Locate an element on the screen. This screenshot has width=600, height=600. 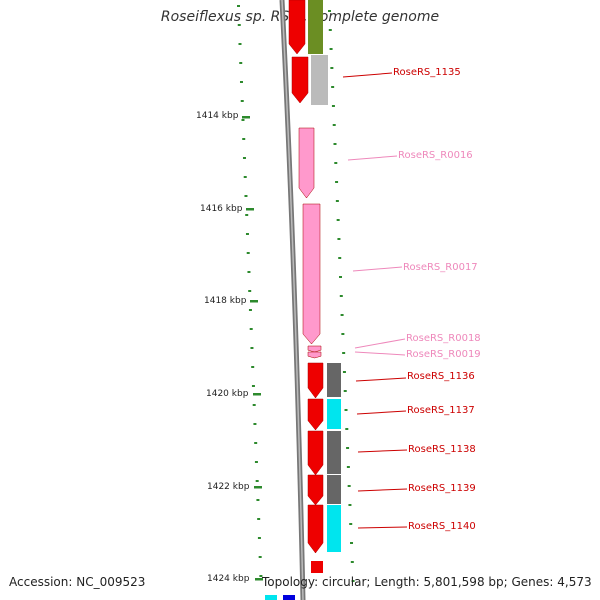
gene-block-bottom-blue is located at coordinates (289, 597).